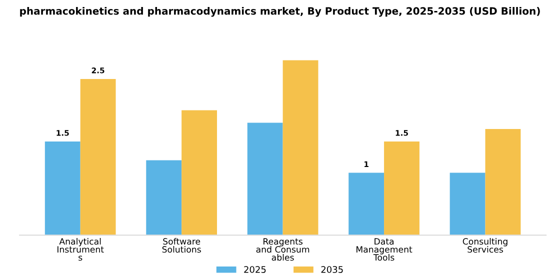 This screenshot has height=280, width=560. What do you see at coordinates (283, 249) in the screenshot?
I see `x-tick-label: Reagents and Consum ables` at bounding box center [283, 249].